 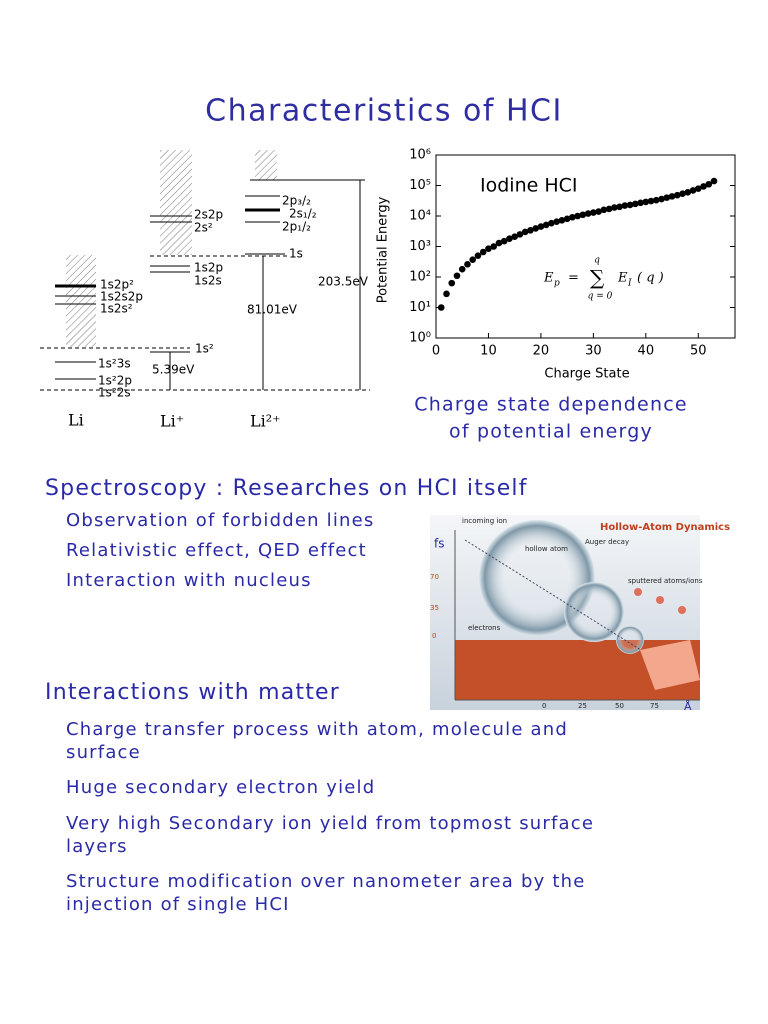 What do you see at coordinates (665, 527) in the screenshot?
I see `figure-title: Hollow-Atom Dynamics` at bounding box center [665, 527].